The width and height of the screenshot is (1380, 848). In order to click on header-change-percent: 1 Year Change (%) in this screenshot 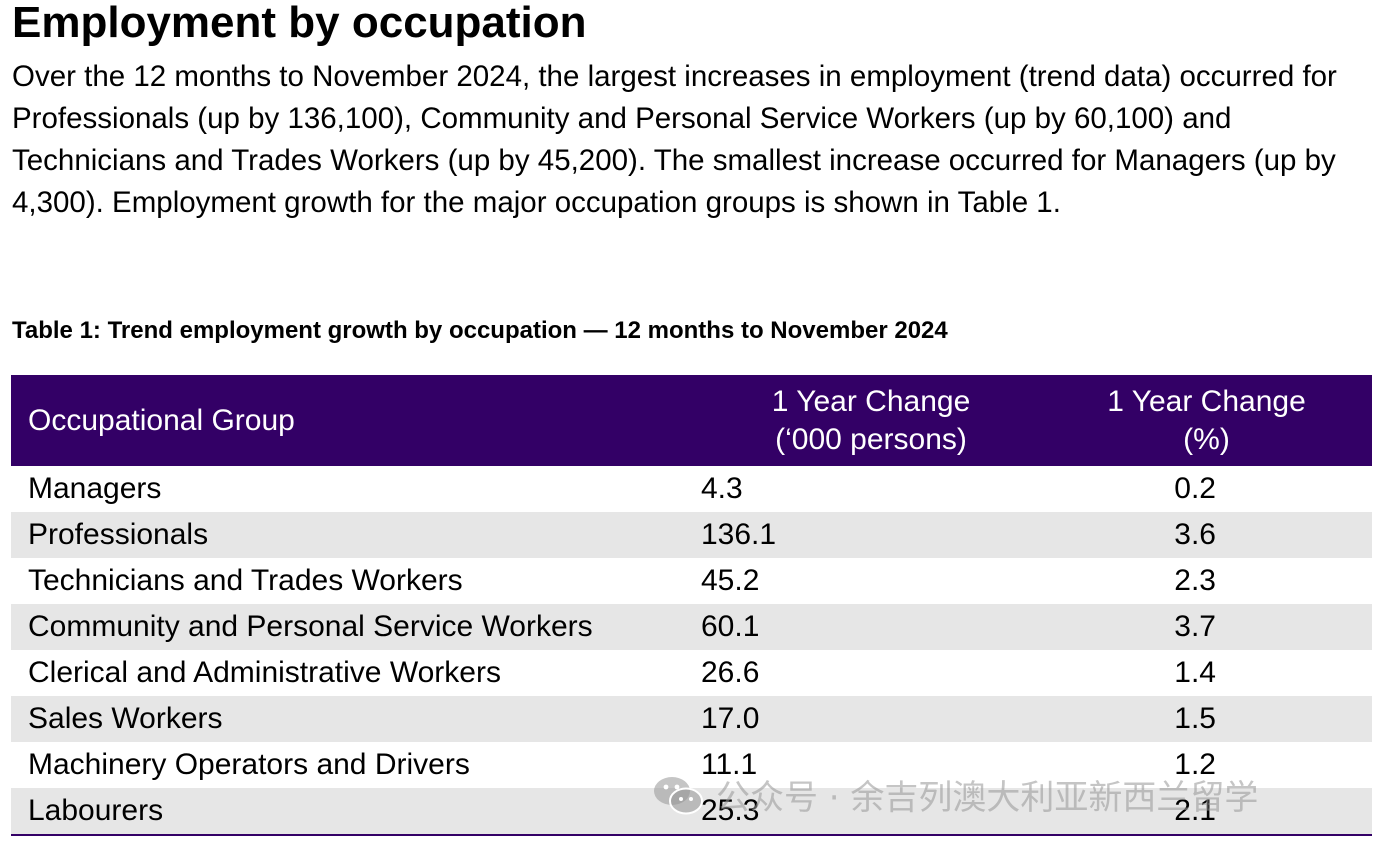, I will do `click(1206, 420)`.